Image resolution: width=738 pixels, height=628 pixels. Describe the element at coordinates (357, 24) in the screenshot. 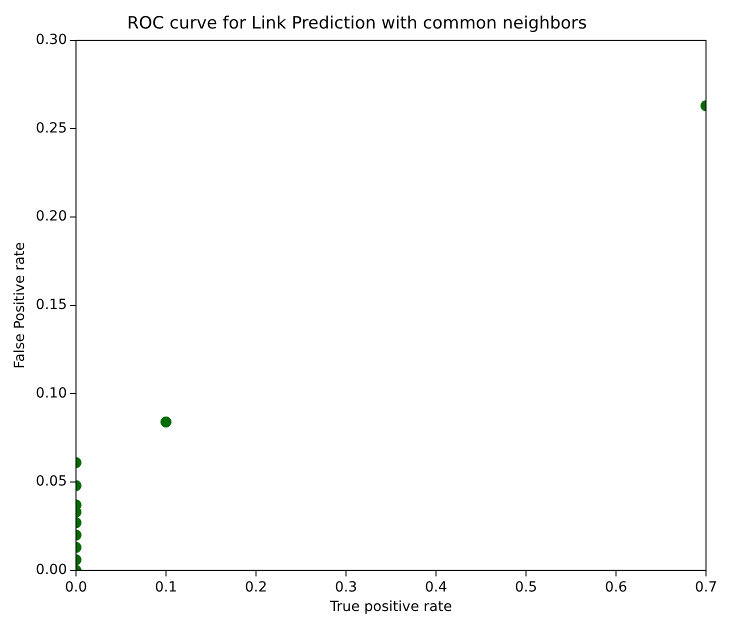

I see `chart-title: ROC curve for Link Prediction with common neighbors` at that location.